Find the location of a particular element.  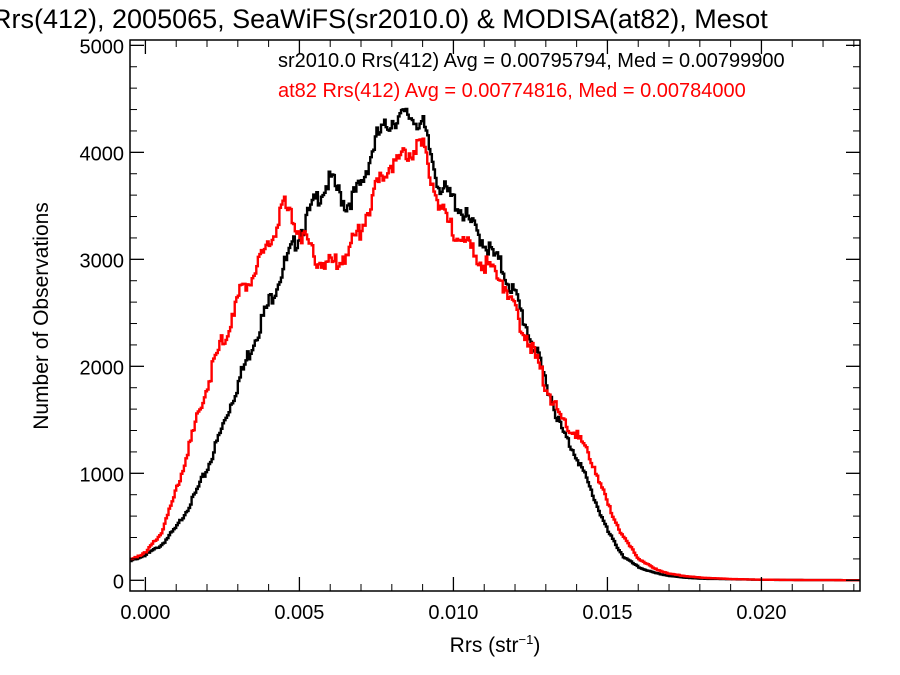

x-tick-label: 0.020 is located at coordinates (761, 613).